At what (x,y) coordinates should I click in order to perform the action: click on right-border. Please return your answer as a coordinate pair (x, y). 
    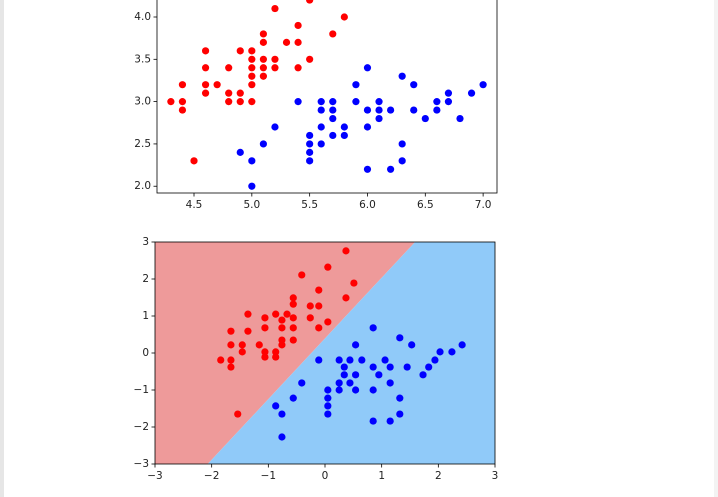
    Looking at the image, I should click on (716, 248).